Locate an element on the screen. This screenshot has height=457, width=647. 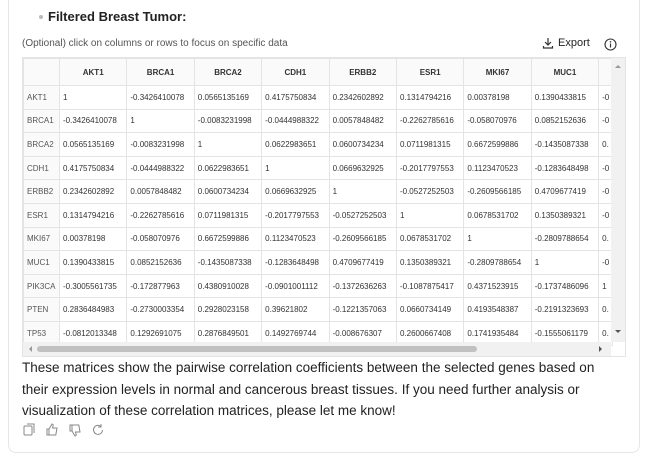
column-header: CDH1 is located at coordinates (295, 72).